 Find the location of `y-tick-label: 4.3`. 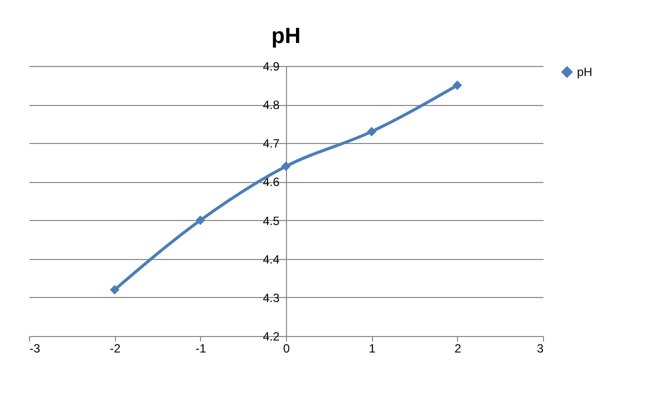

y-tick-label: 4.3 is located at coordinates (271, 297).